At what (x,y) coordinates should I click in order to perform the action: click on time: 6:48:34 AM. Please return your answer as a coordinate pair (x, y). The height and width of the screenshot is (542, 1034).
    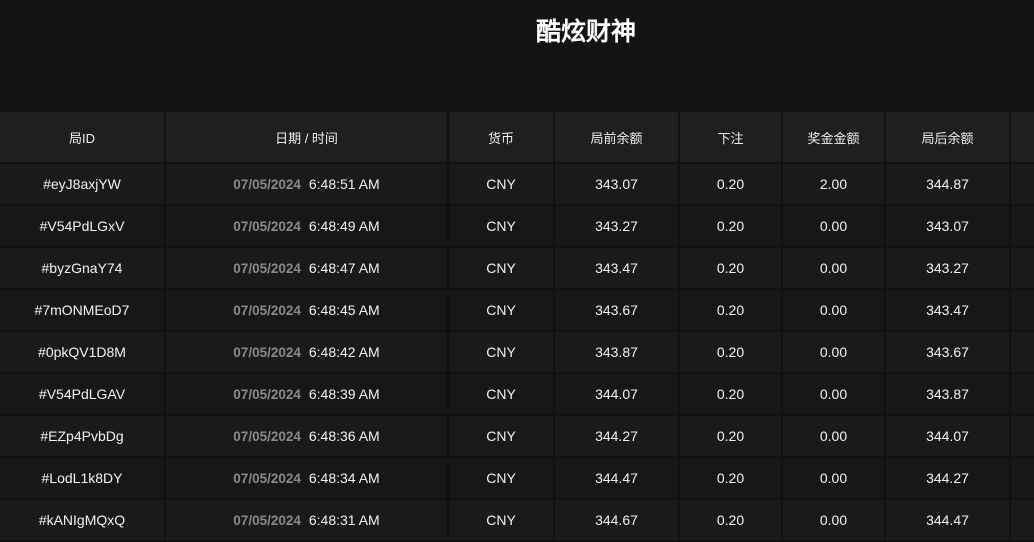
    Looking at the image, I should click on (344, 478).